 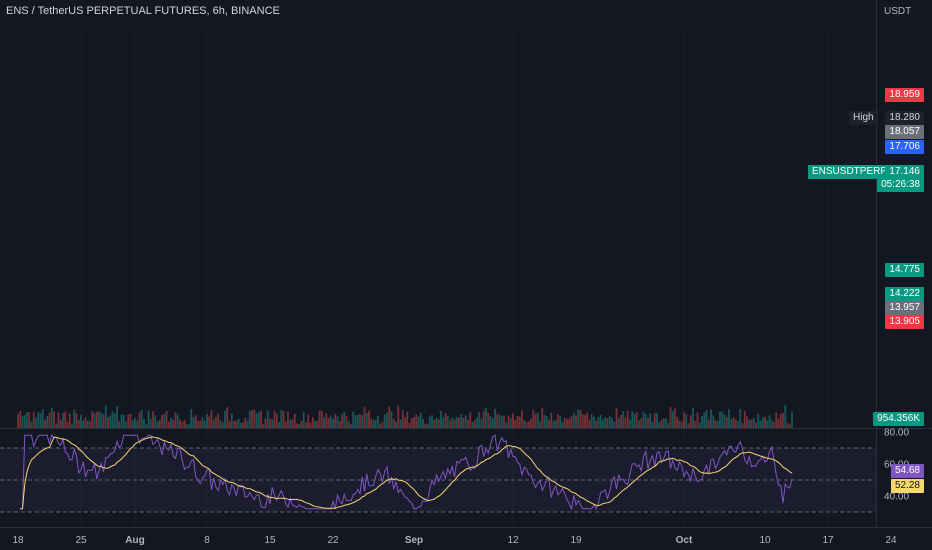 I want to click on rsi-tick-label: 40.00, so click(x=896, y=497).